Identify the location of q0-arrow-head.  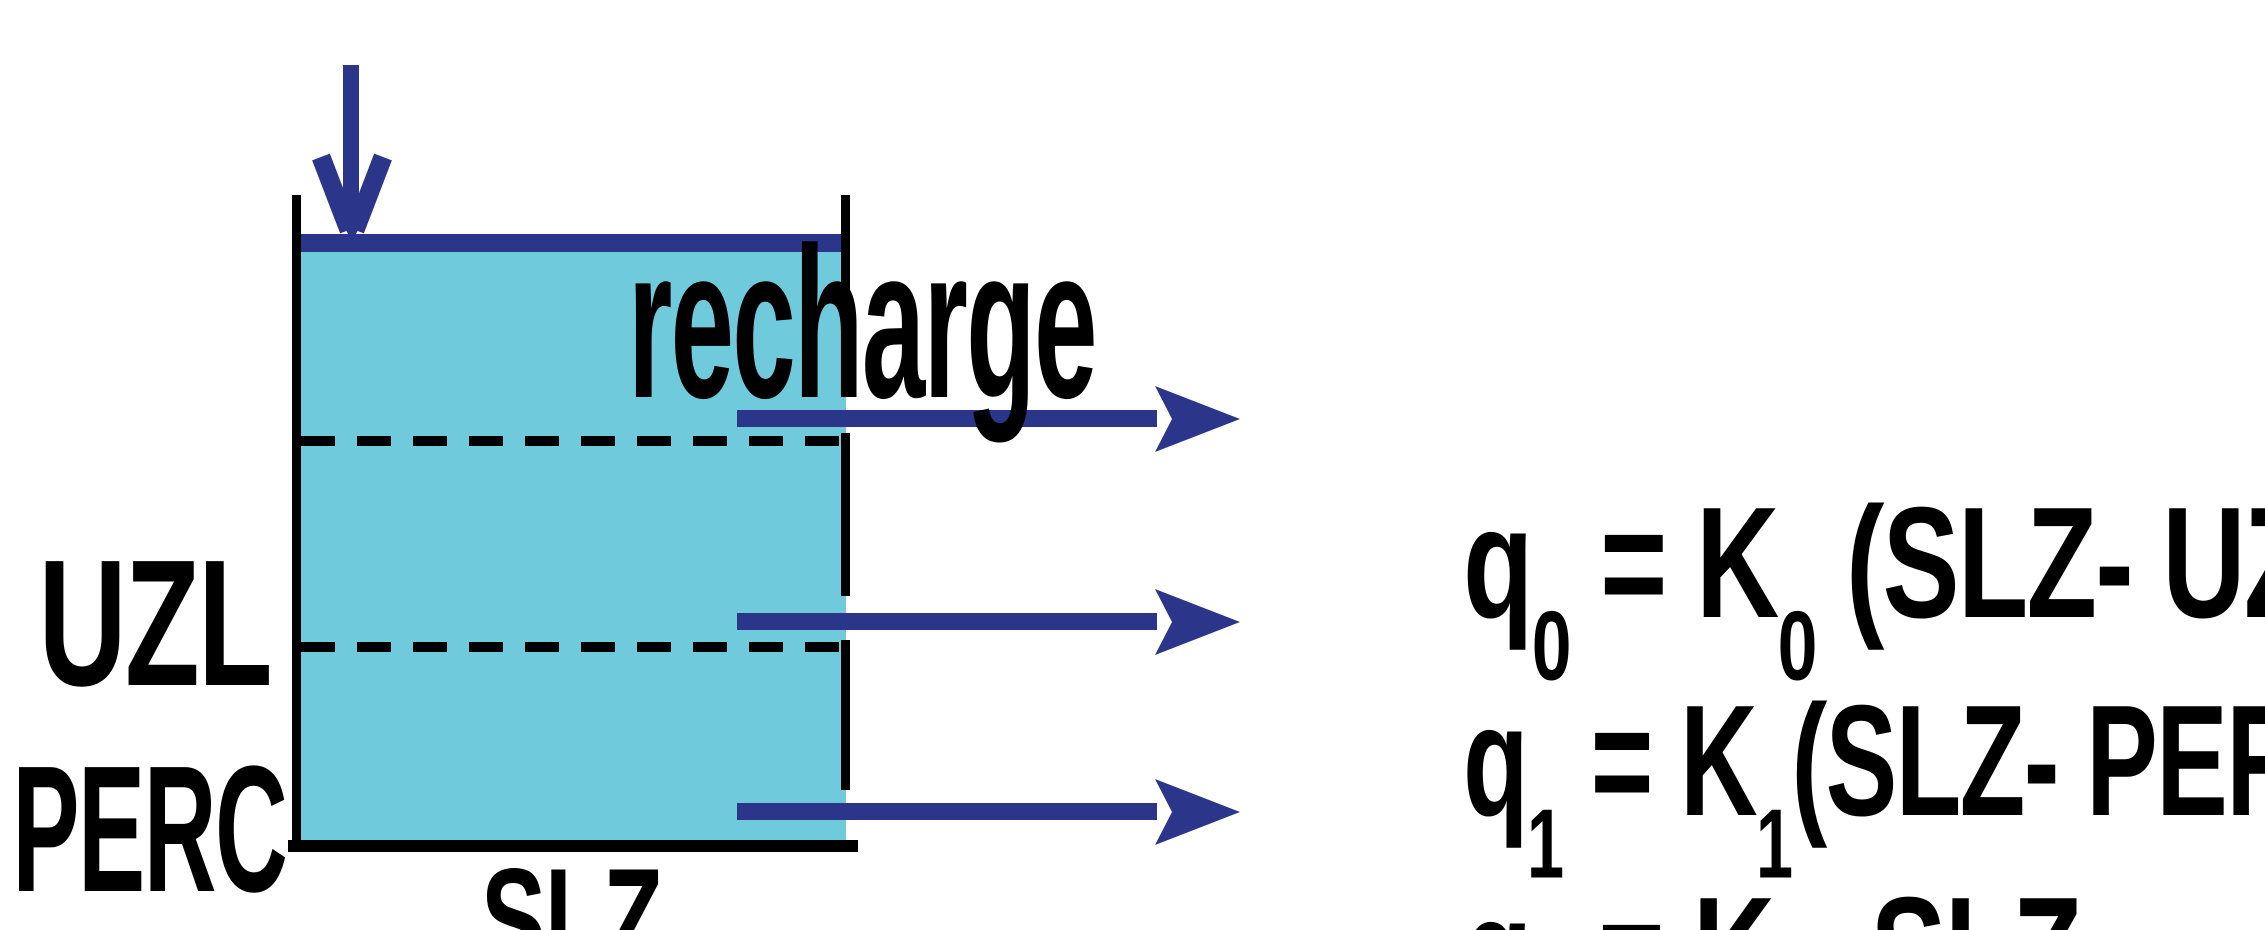
(1197, 419).